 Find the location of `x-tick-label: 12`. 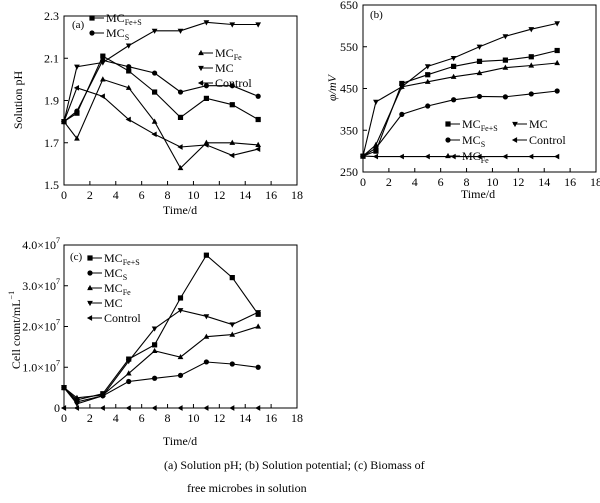

x-tick-label: 12 is located at coordinates (518, 182).